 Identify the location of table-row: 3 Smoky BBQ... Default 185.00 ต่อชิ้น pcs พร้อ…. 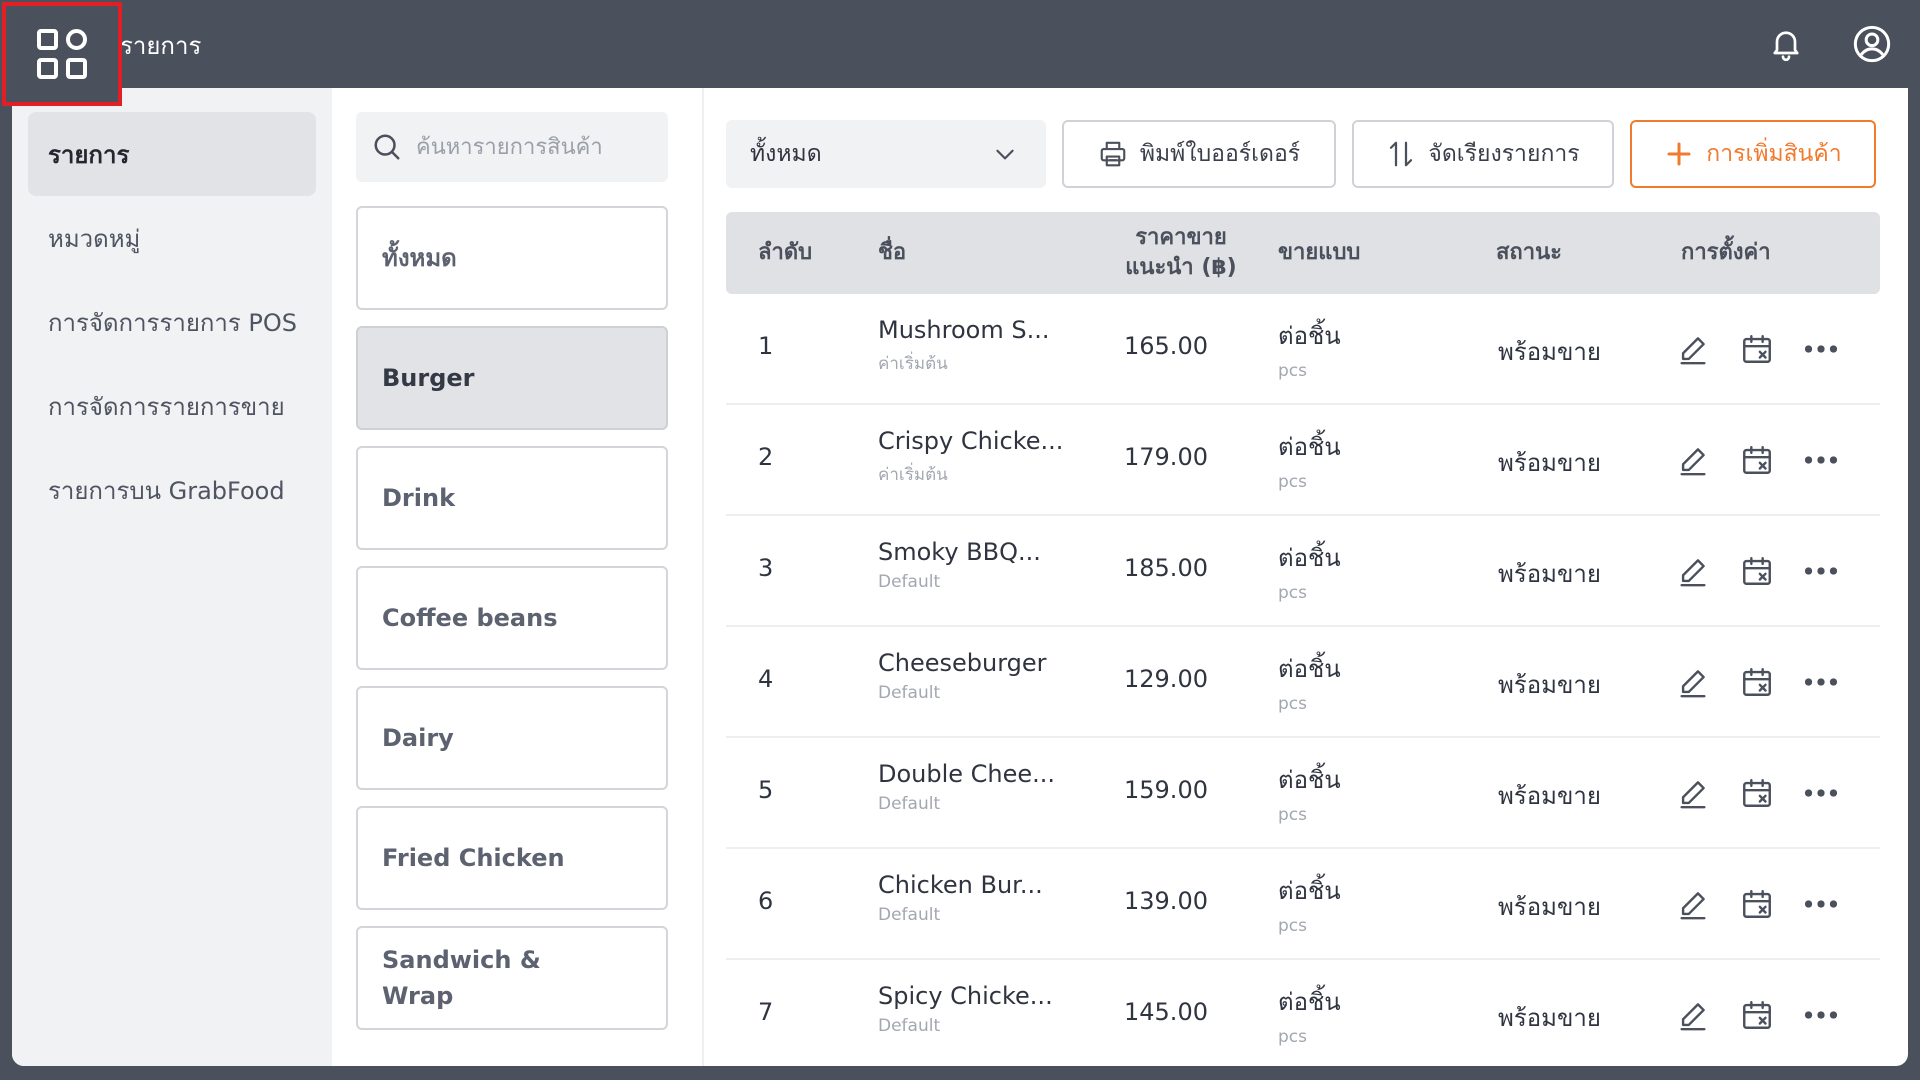
(1303, 571).